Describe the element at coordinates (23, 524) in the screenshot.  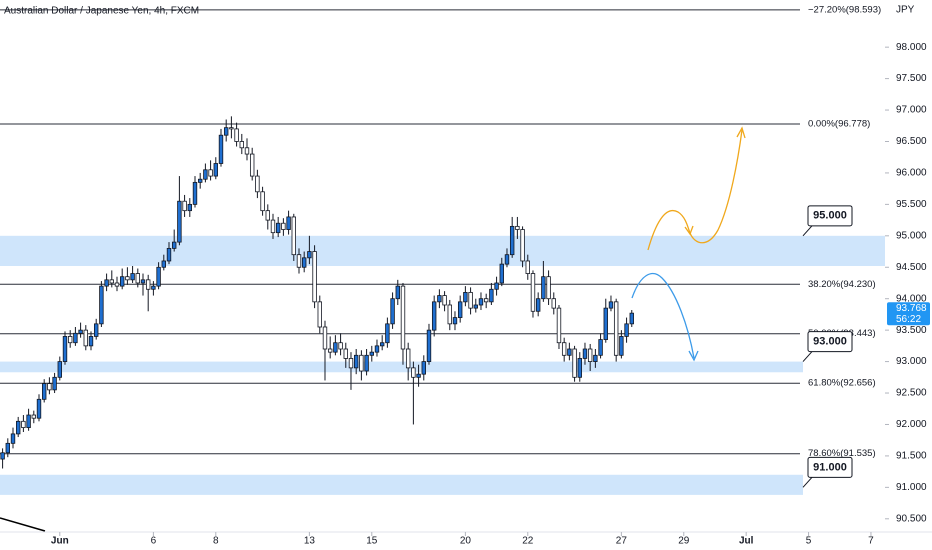
I see `trend-line` at that location.